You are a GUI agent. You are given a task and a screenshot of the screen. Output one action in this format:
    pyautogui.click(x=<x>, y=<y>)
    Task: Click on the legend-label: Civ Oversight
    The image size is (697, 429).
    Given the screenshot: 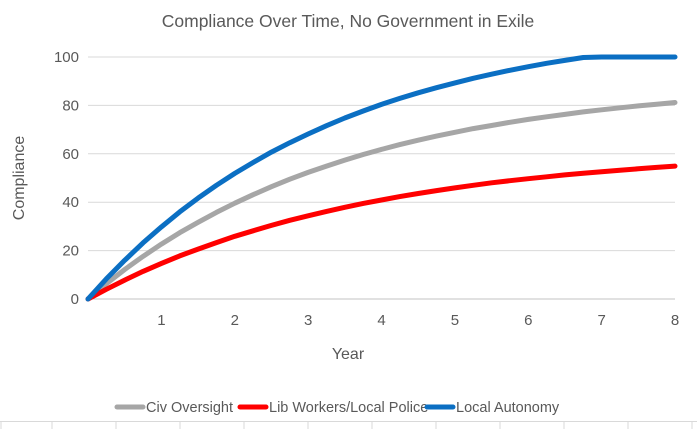 What is the action you would take?
    pyautogui.click(x=189, y=408)
    